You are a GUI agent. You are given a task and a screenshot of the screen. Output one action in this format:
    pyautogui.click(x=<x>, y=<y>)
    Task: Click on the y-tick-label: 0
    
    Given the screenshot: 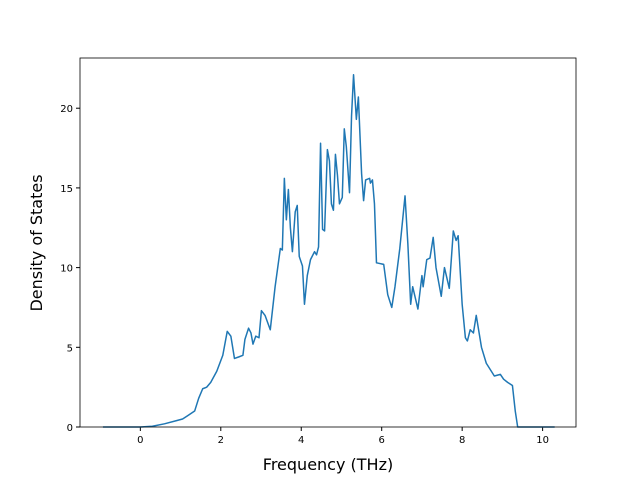 What is the action you would take?
    pyautogui.click(x=70, y=428)
    